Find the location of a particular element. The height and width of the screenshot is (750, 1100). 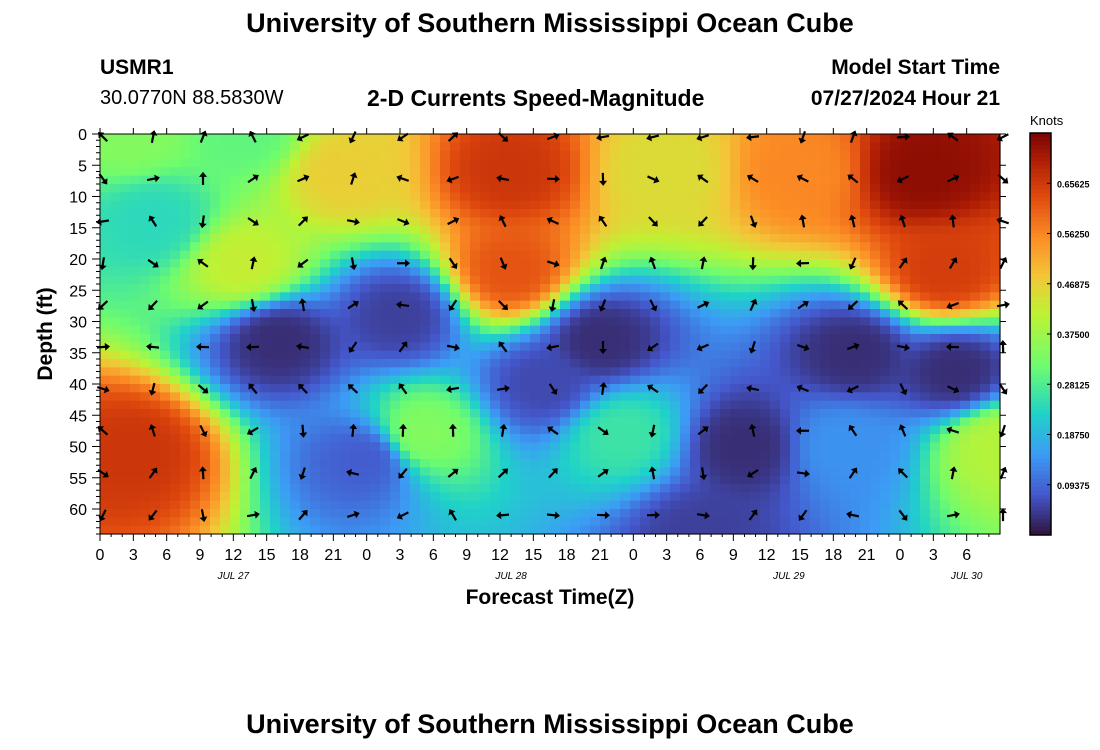

x-tick-label: 9 is located at coordinates (466, 555).